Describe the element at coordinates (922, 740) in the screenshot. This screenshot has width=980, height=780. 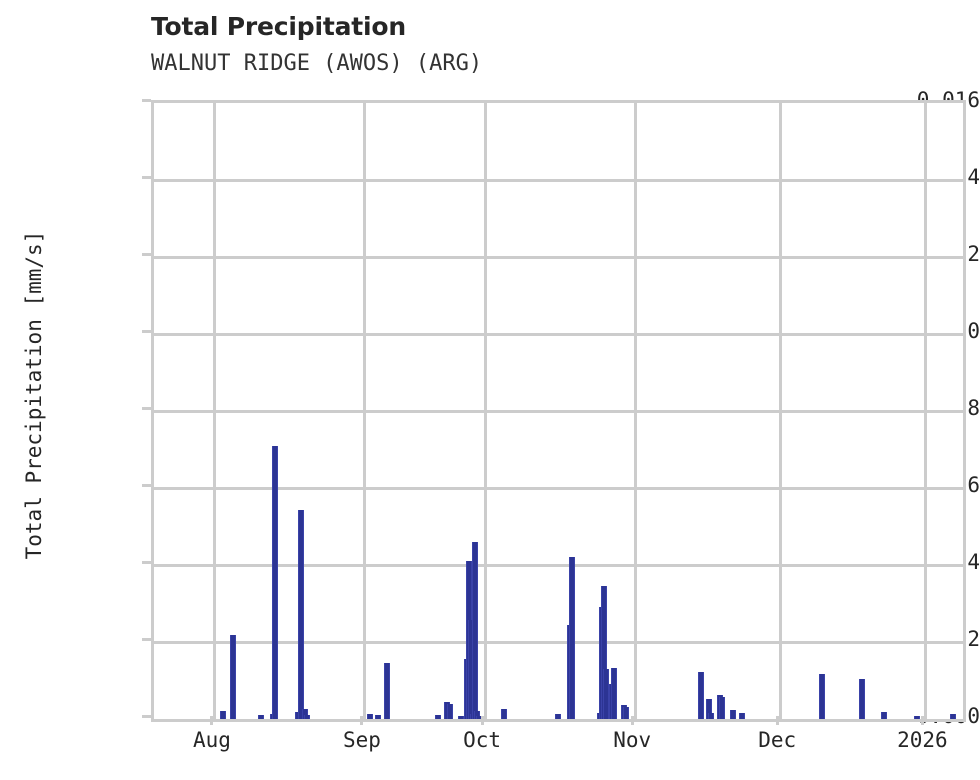
I see `x-tick-label: 2026` at that location.